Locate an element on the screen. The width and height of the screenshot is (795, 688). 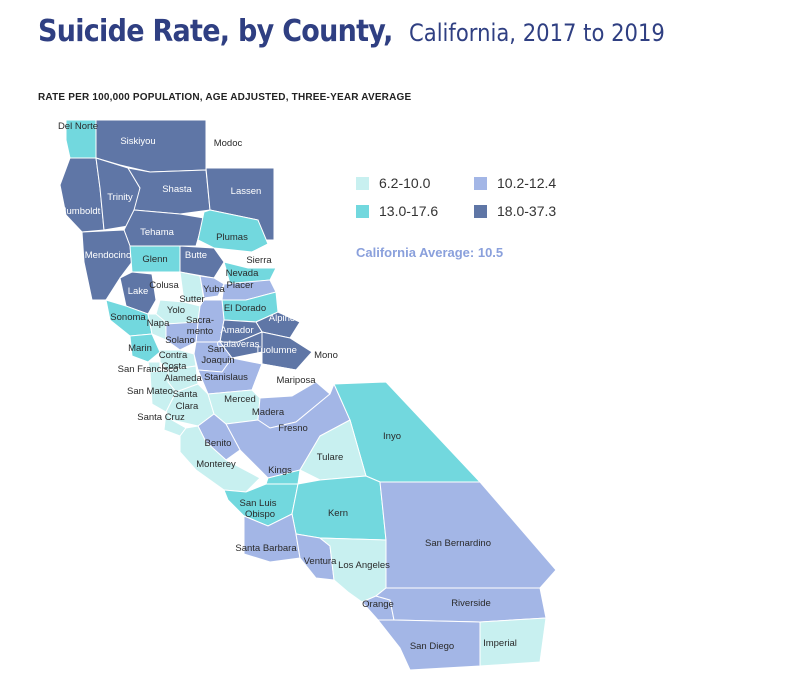
county-label-mento: mento is located at coordinates (200, 331).